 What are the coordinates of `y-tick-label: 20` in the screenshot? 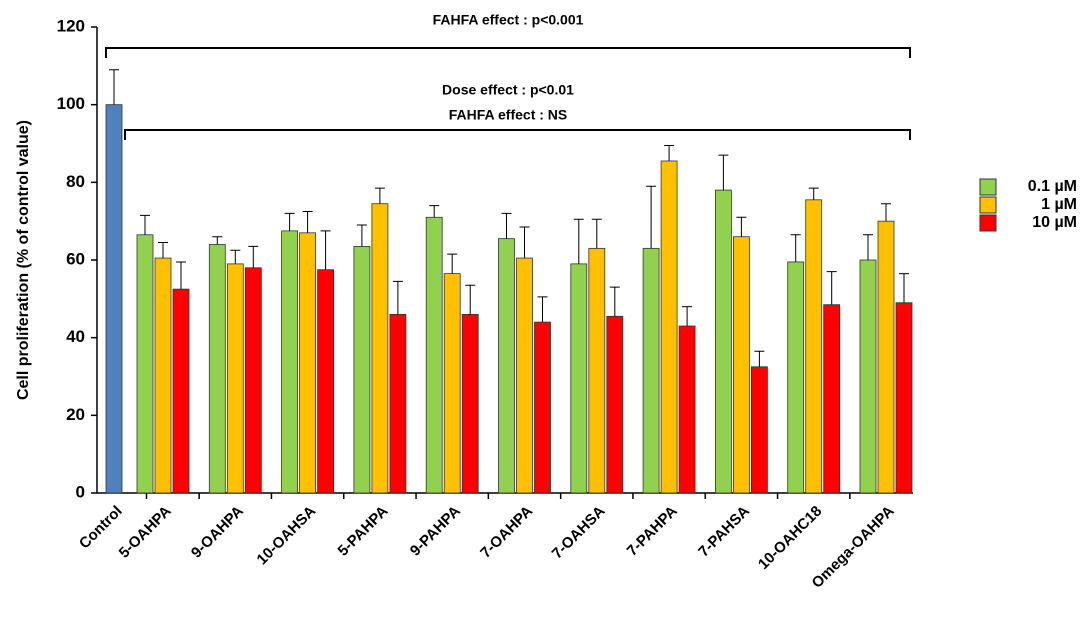 It's located at (75, 414).